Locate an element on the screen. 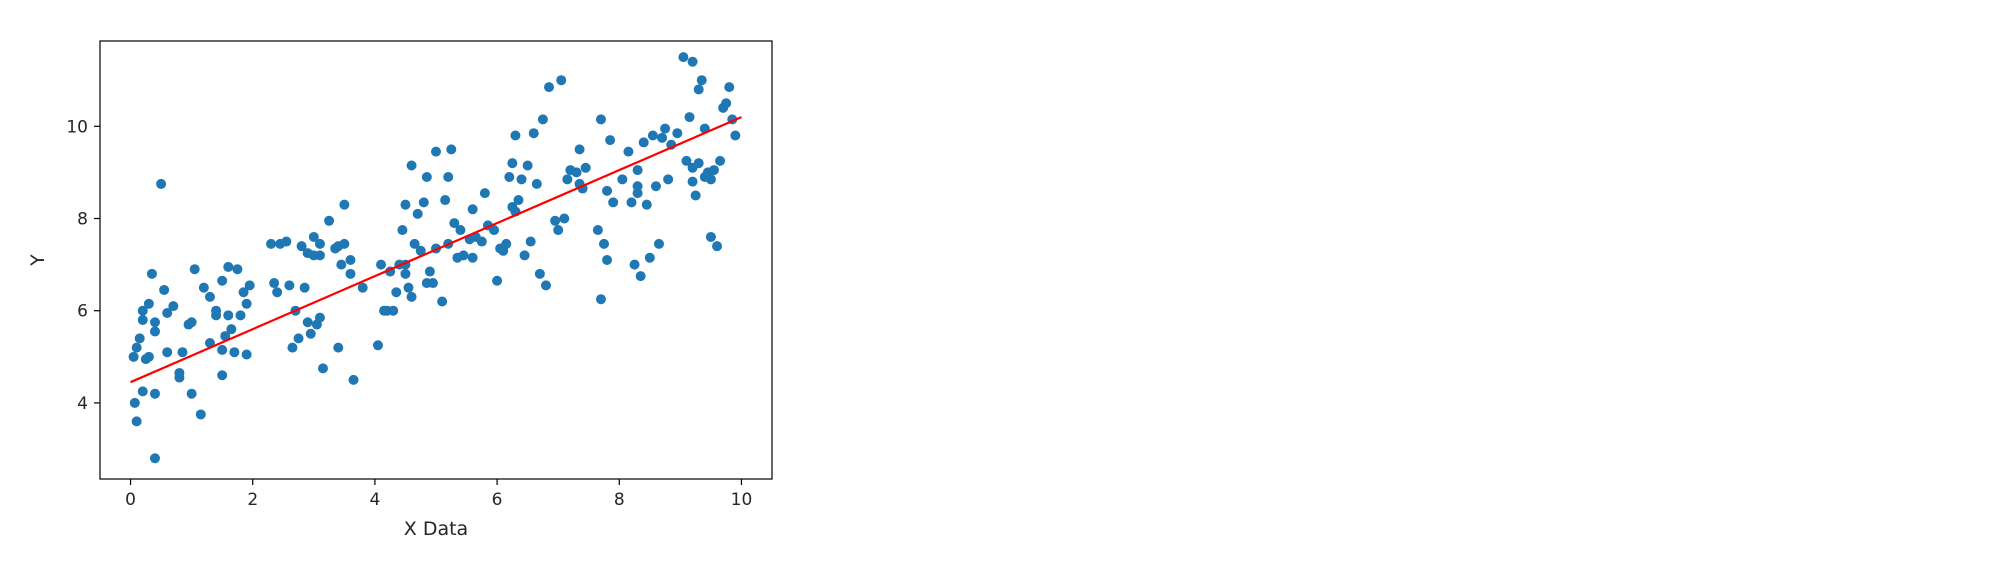 The height and width of the screenshot is (576, 2010). y-tick-label: 4 is located at coordinates (82, 404).